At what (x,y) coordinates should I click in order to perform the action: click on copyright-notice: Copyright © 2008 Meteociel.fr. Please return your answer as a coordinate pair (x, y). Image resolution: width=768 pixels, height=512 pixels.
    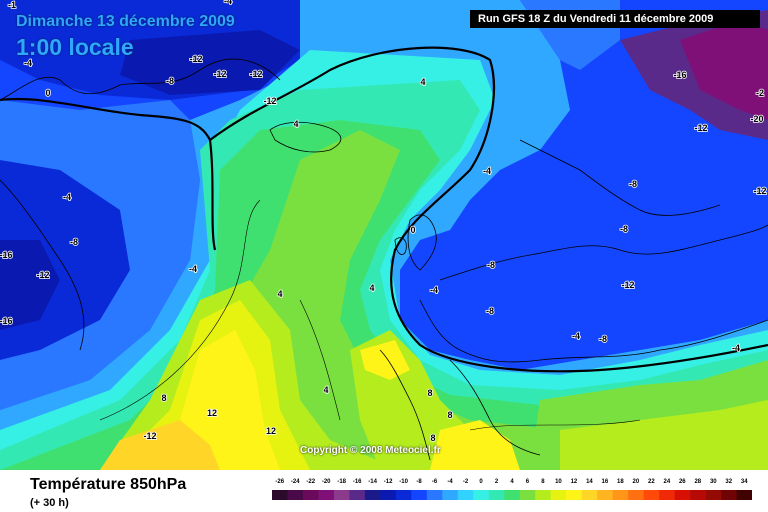
    Looking at the image, I should click on (370, 450).